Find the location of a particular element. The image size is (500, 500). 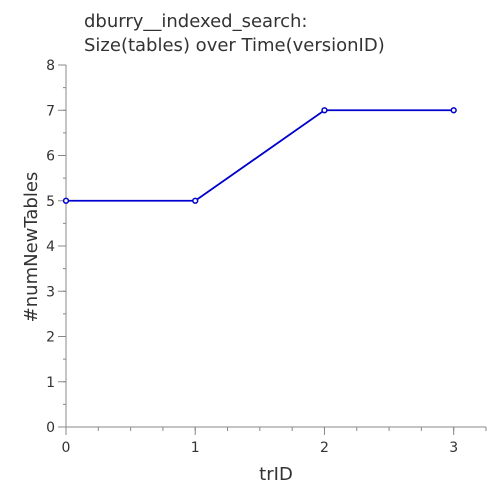

series-line is located at coordinates (260, 155).